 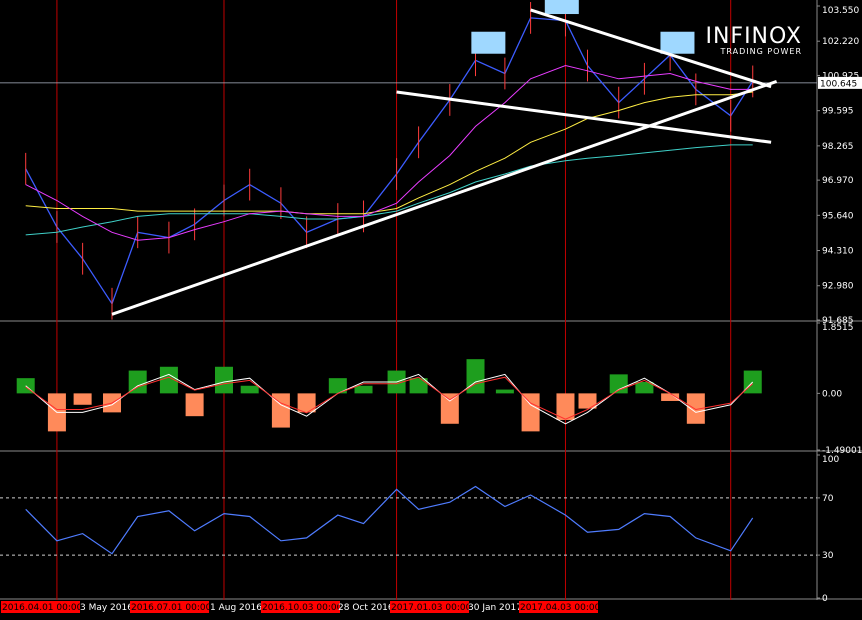 I want to click on ma-long-line, so click(x=389, y=190).